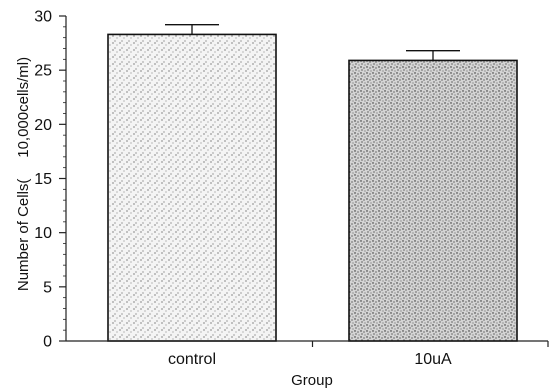 The image size is (555, 392). What do you see at coordinates (23, 174) in the screenshot?
I see `y-axis-title: Number of Cells( 10,000cells/ml)` at bounding box center [23, 174].